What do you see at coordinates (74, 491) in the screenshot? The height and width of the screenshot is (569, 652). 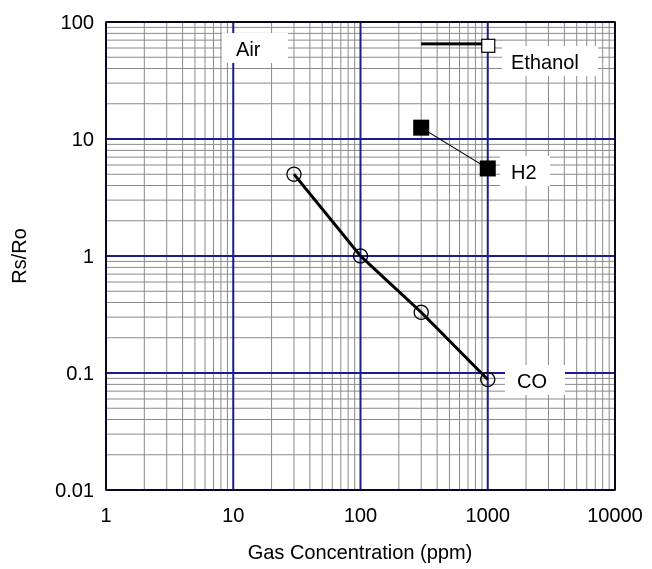 I see `y-tick-label: 0.01` at bounding box center [74, 491].